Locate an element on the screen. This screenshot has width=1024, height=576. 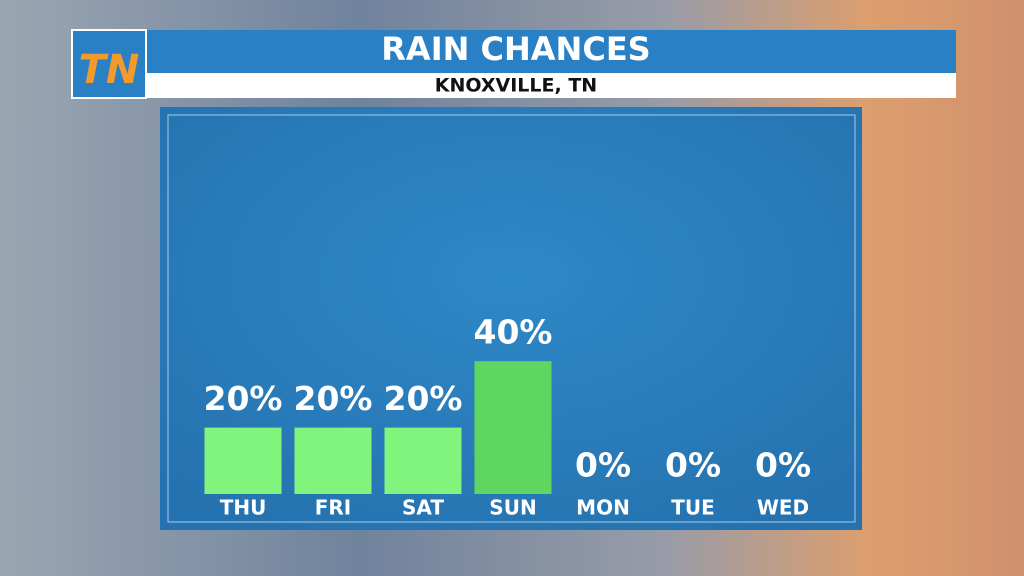
chart-title: RAIN CHANCES is located at coordinates (515, 49).